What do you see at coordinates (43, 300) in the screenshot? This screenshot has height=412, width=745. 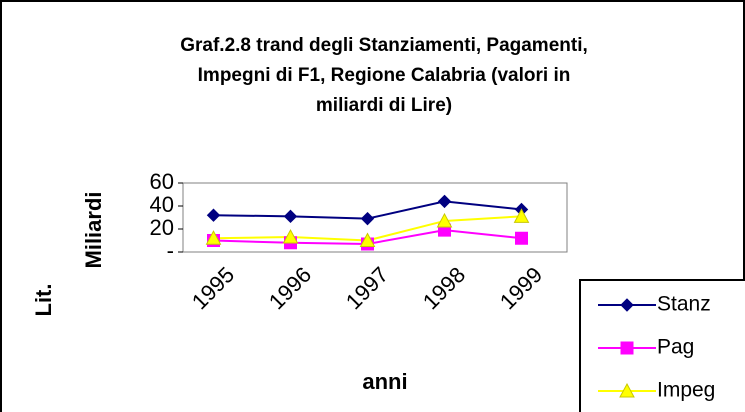 I see `y-axis-label: Lit.` at bounding box center [43, 300].